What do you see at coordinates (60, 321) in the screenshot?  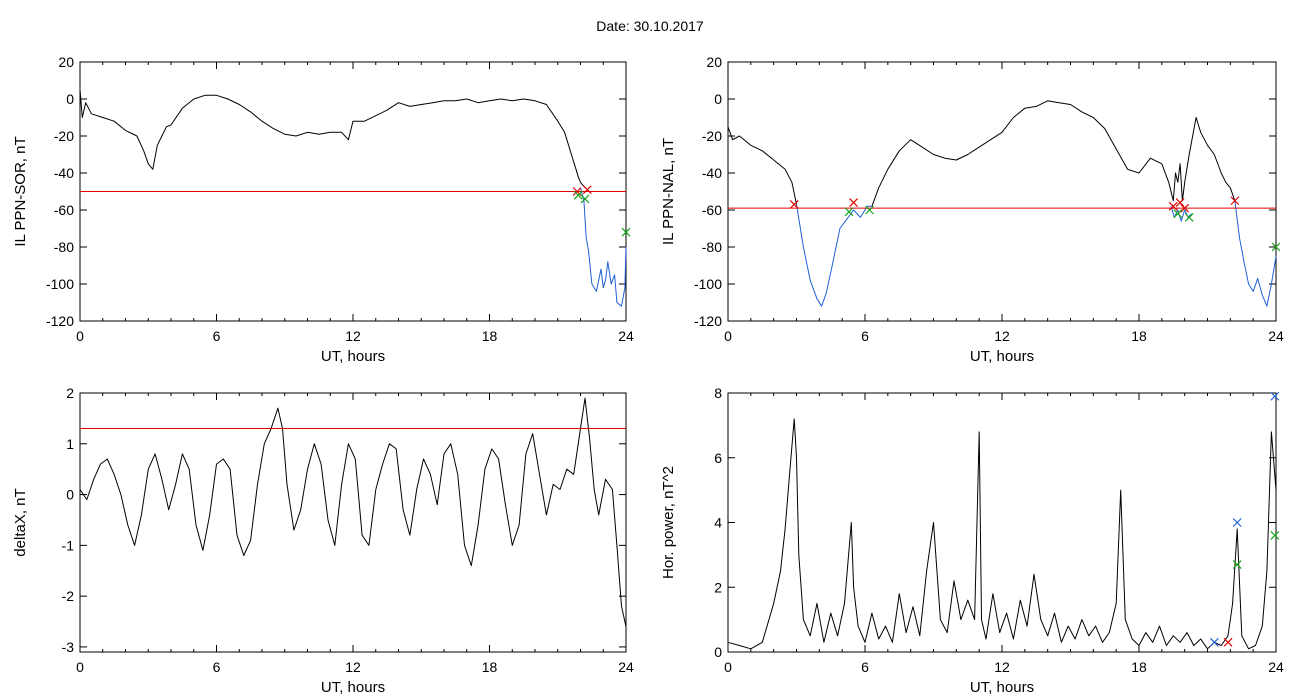 I see `ppn-sor-ytick-label: -120` at bounding box center [60, 321].